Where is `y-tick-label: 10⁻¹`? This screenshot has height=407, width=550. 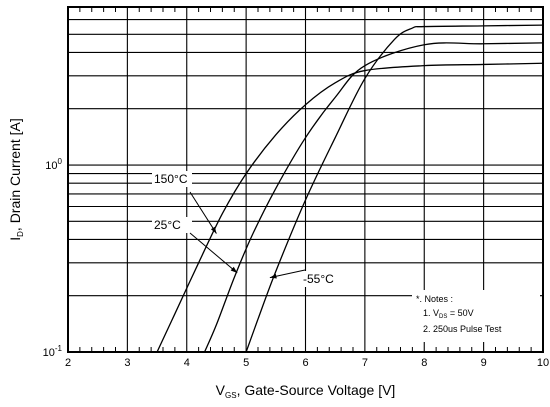
y-tick-label: 10⁻¹ is located at coordinates (53, 351).